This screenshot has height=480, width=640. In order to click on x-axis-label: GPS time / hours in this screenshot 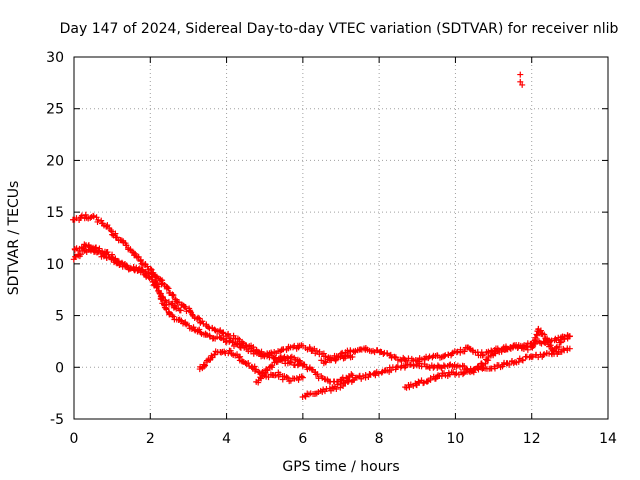, I will do `click(340, 467)`.